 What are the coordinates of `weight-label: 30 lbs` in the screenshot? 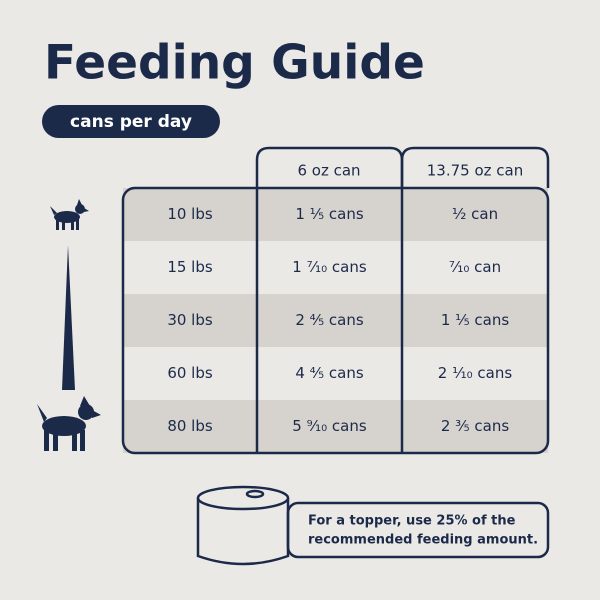 It's located at (190, 320).